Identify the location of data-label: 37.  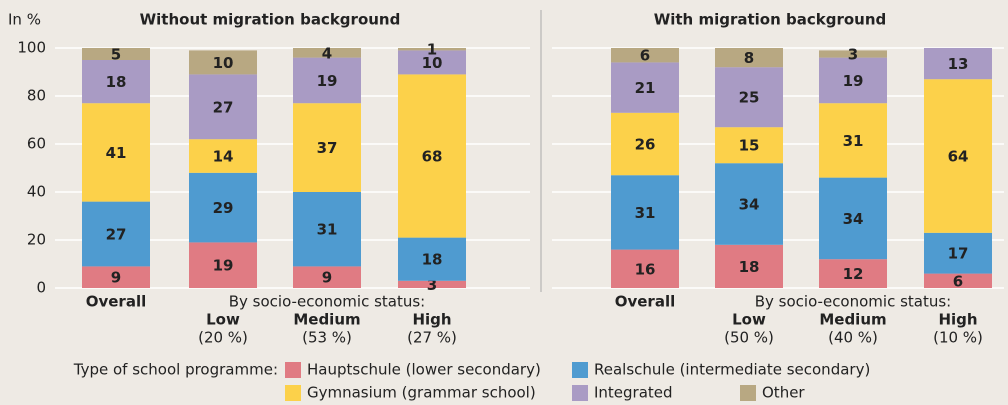
(327, 148).